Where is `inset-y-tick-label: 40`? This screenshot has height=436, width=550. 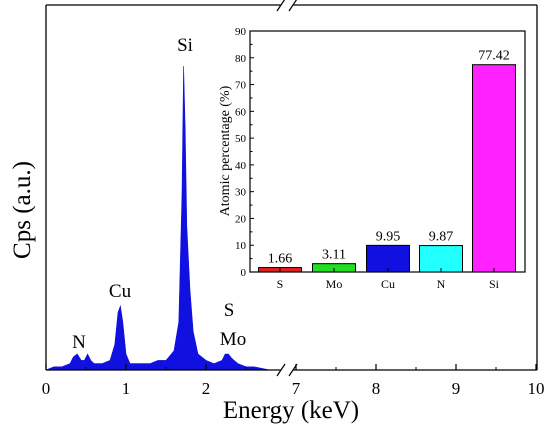
inset-y-tick-label: 40 is located at coordinates (241, 166).